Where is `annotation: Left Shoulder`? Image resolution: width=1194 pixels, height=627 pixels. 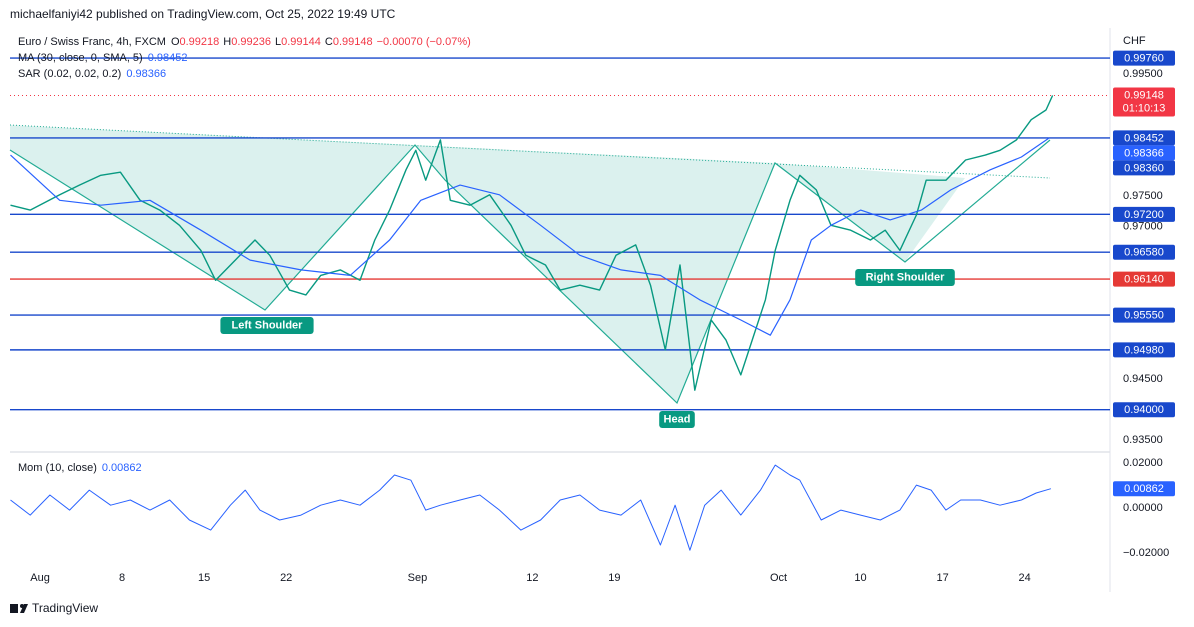 annotation: Left Shoulder is located at coordinates (268, 325).